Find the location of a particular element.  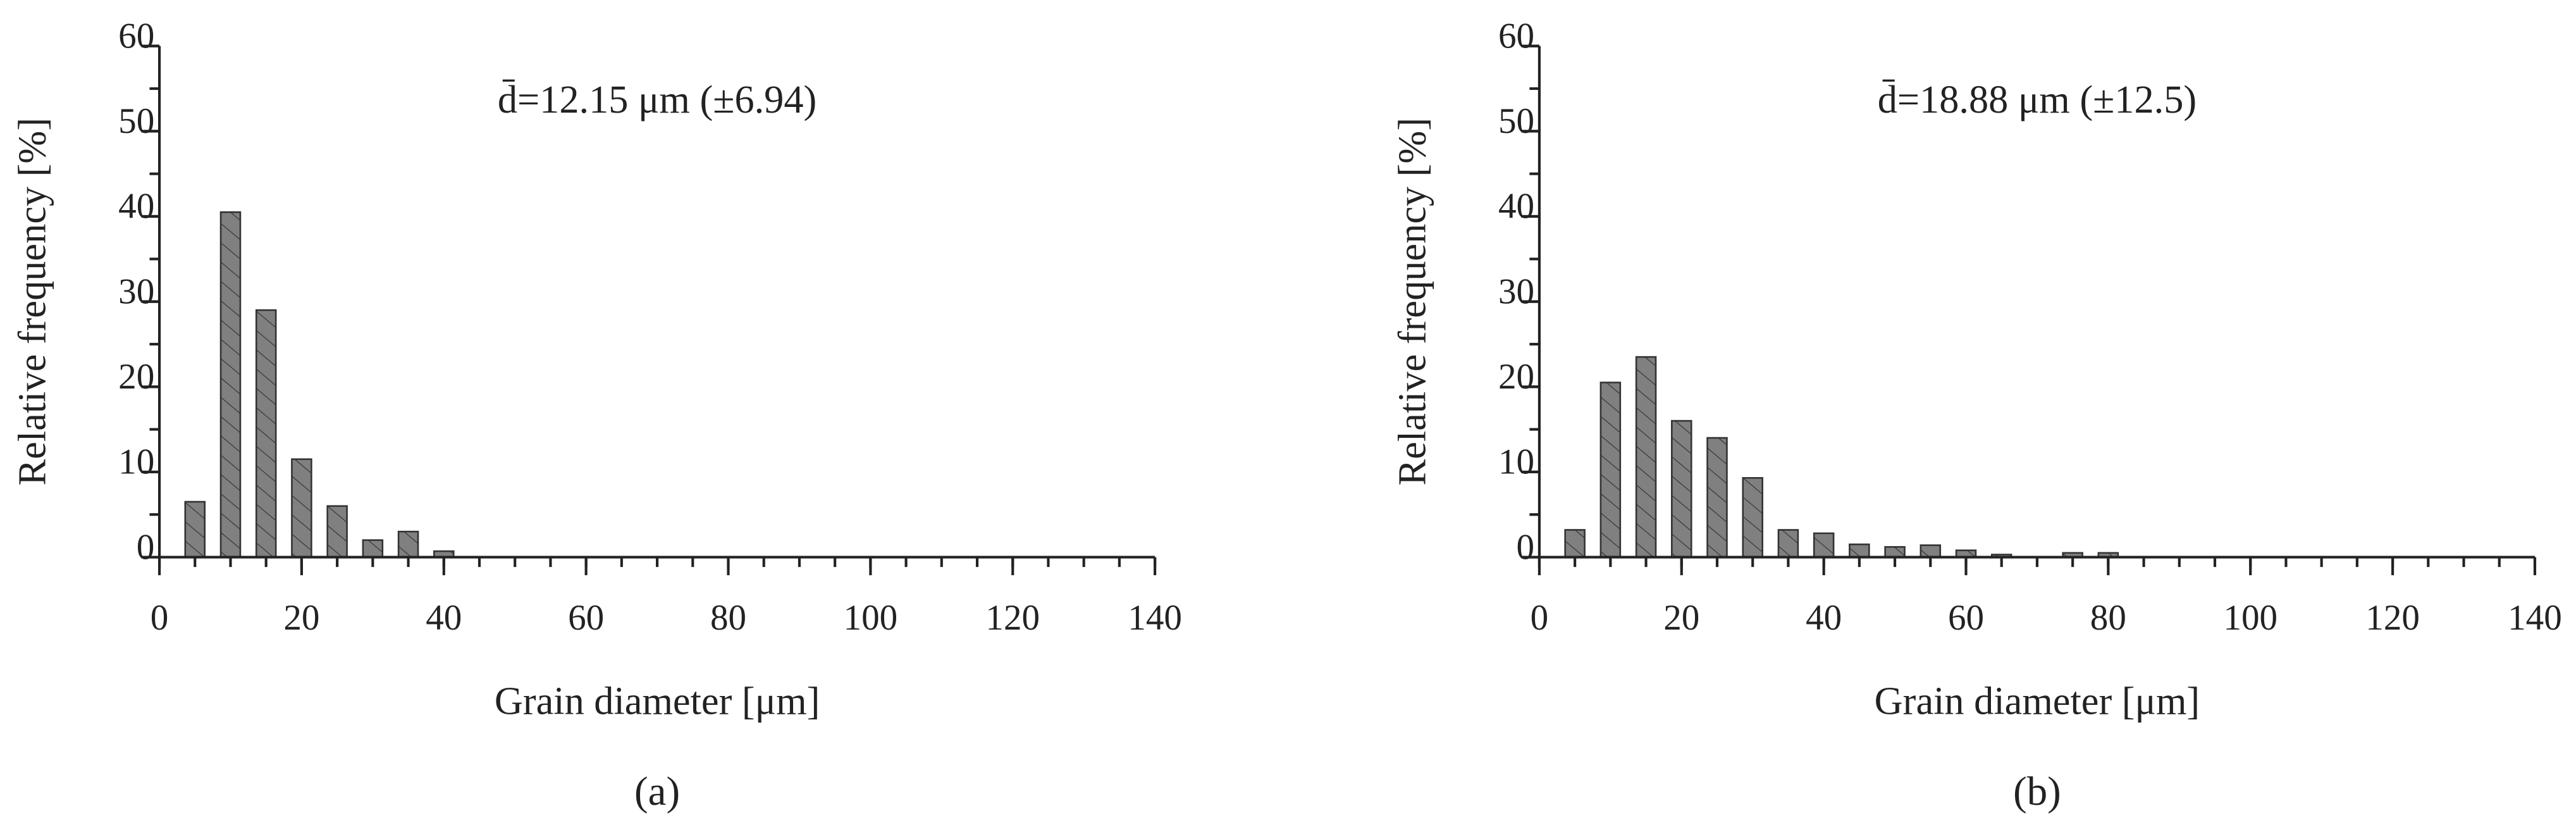

annotation: d̄=12.15 μm (±6.94) is located at coordinates (658, 99).